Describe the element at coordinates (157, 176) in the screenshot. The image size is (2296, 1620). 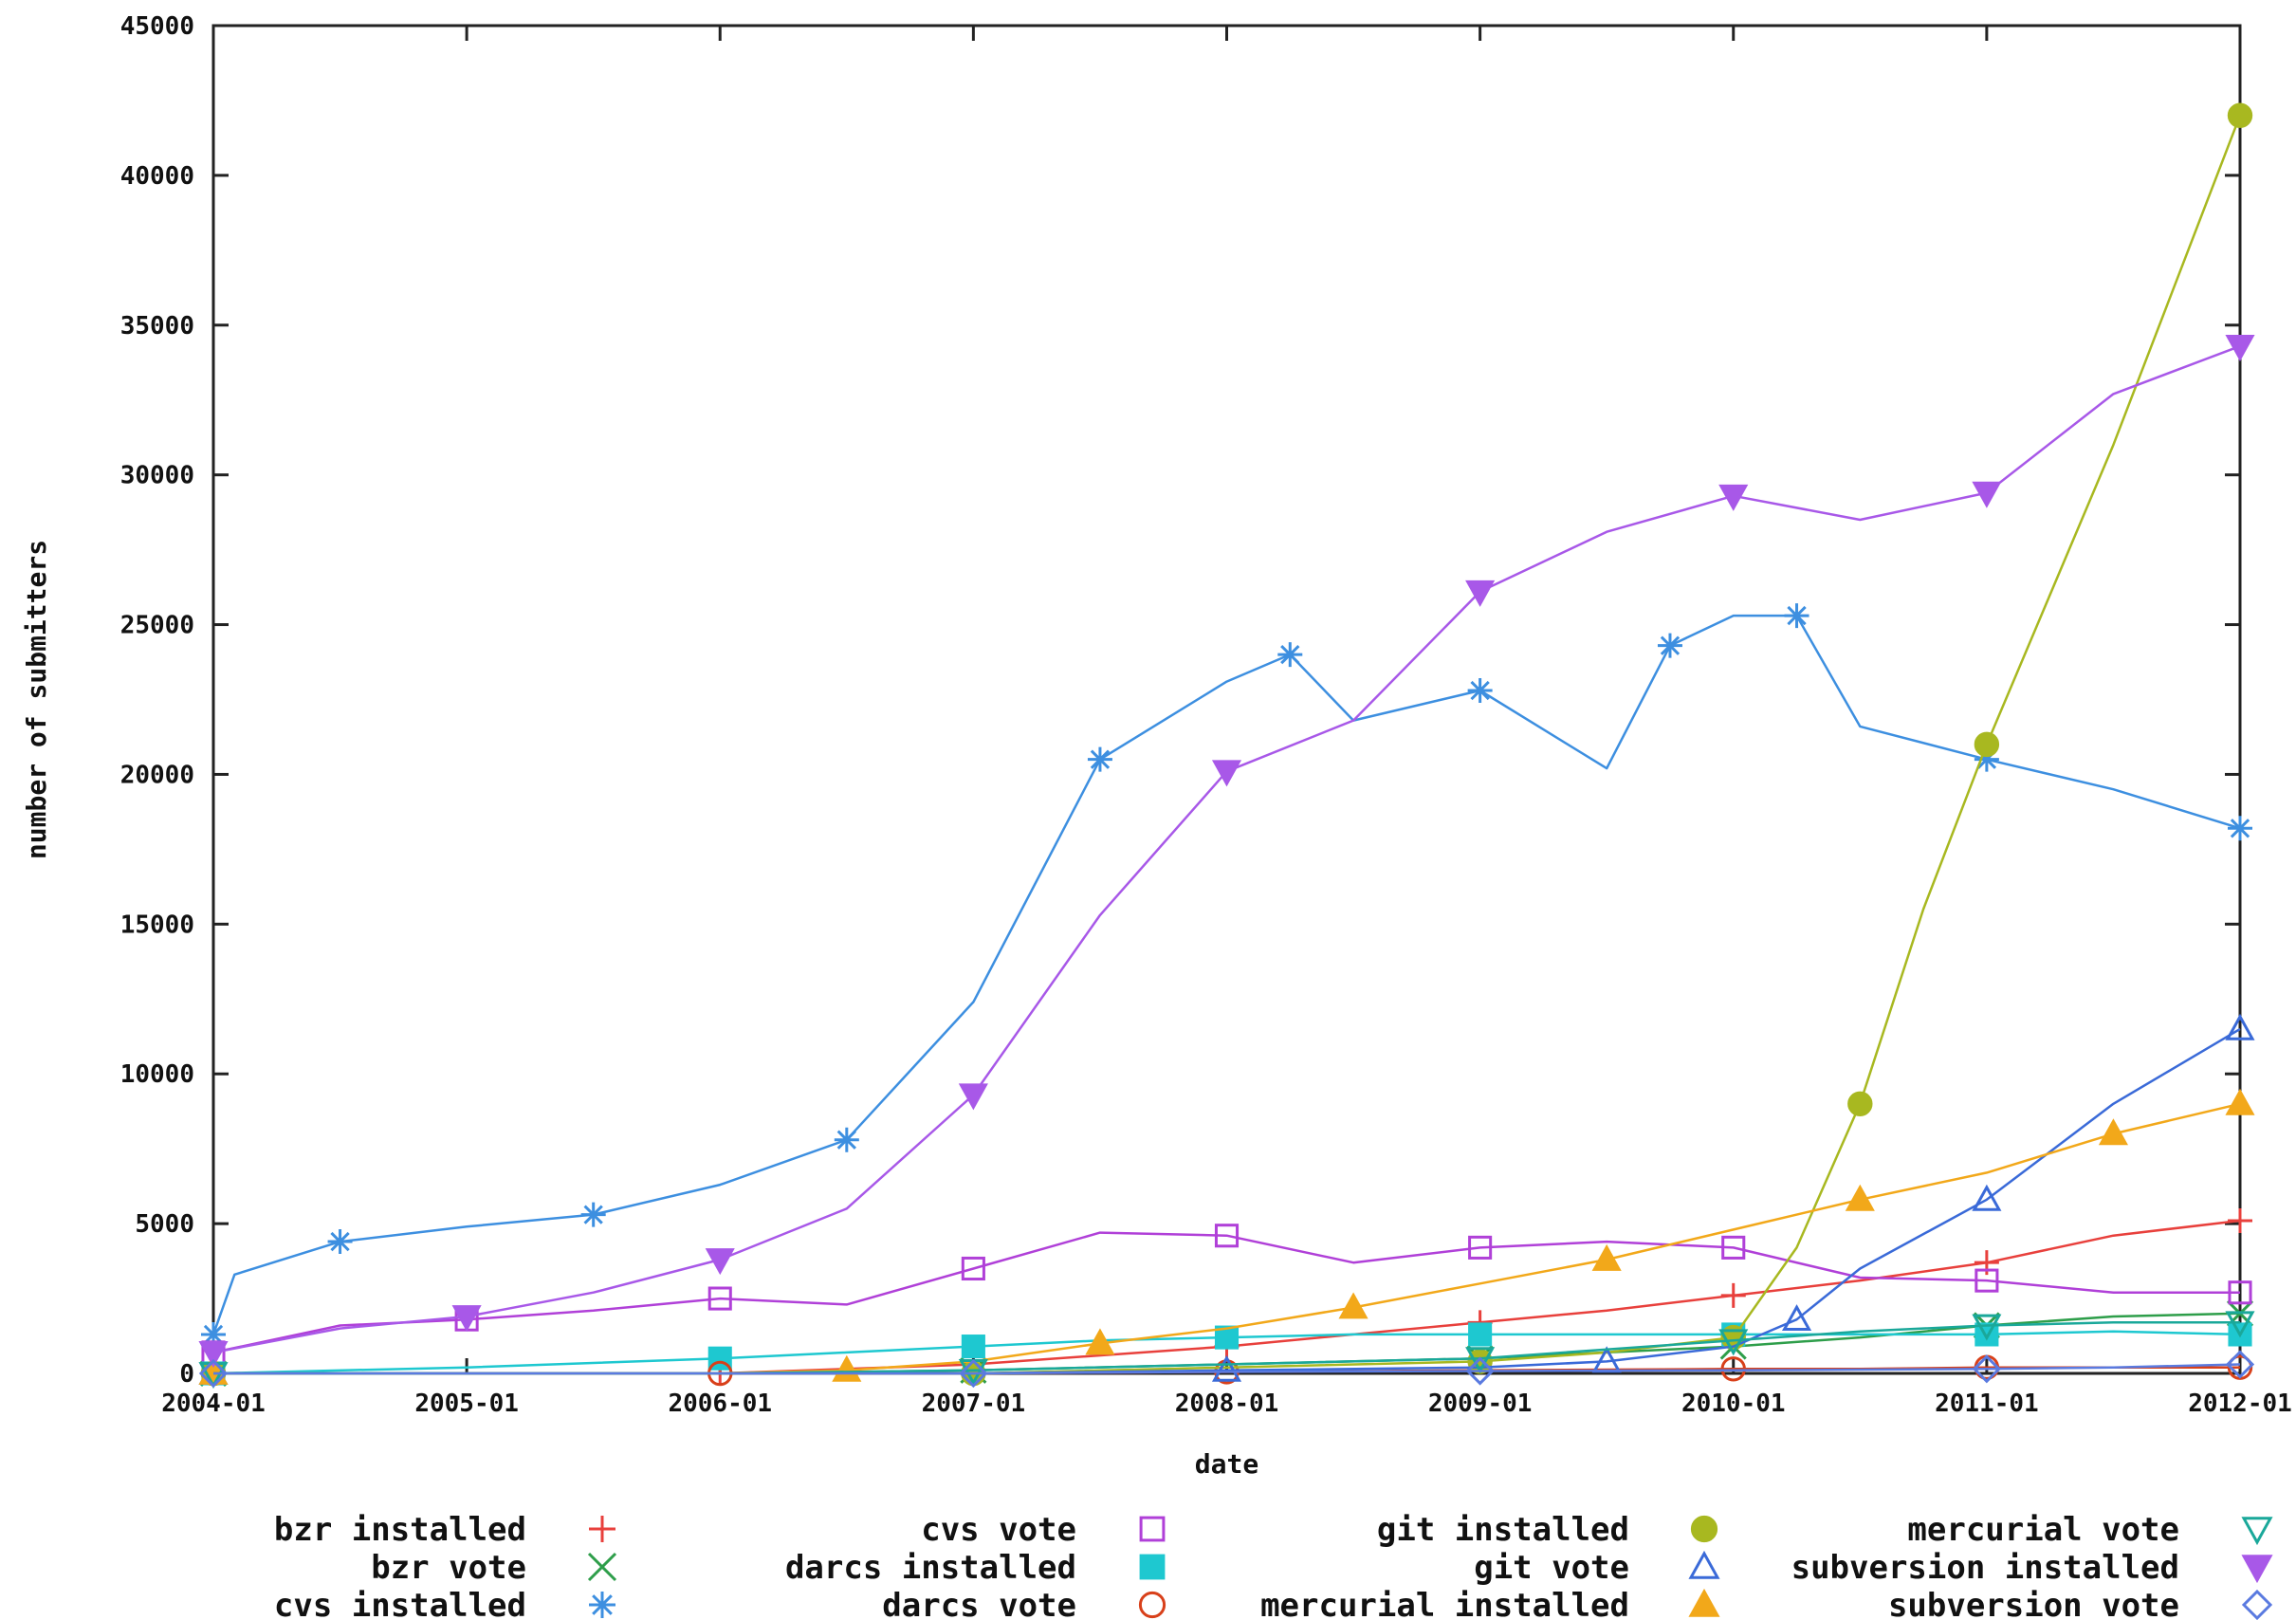
I see `y-tick-label: 40000` at that location.